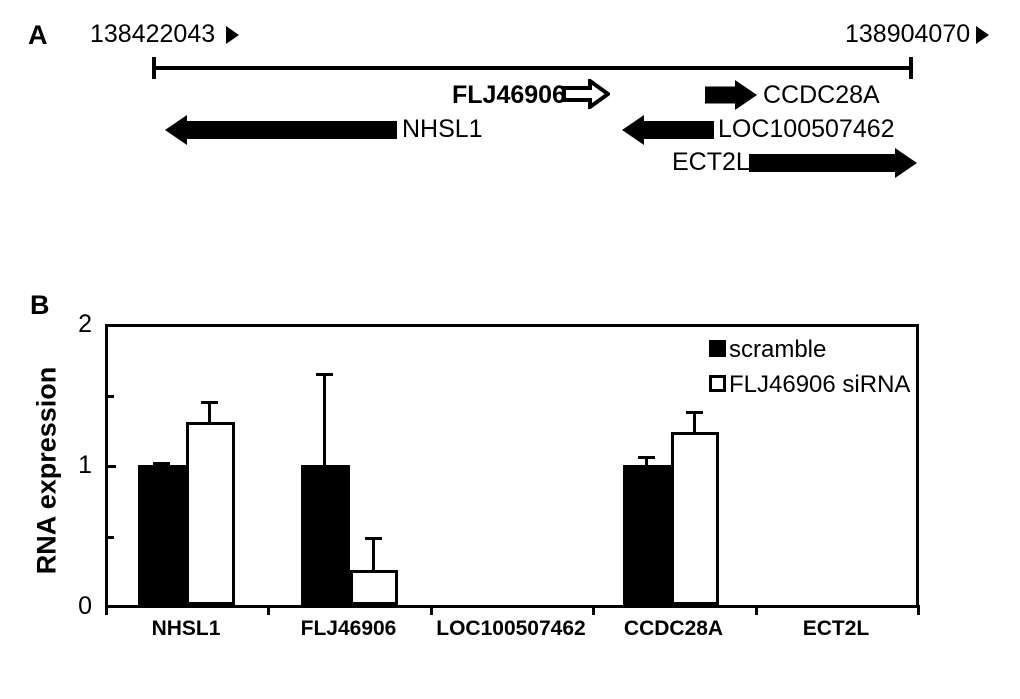 The width and height of the screenshot is (1020, 699). What do you see at coordinates (911, 68) in the screenshot?
I see `ruler-tick-right` at bounding box center [911, 68].